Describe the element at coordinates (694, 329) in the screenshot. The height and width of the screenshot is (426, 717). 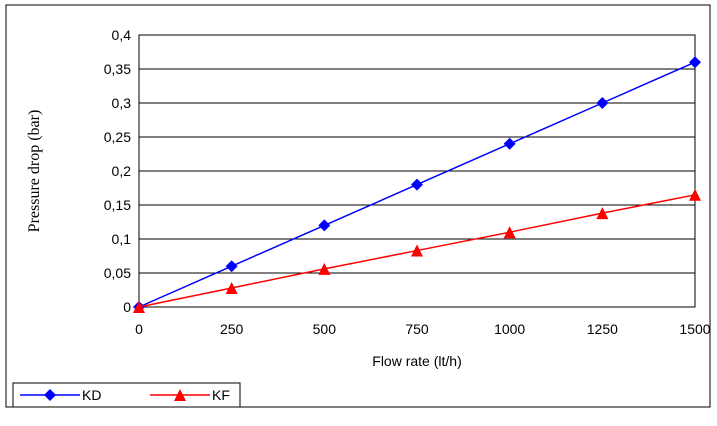
I see `x-tick-label: 1500` at that location.